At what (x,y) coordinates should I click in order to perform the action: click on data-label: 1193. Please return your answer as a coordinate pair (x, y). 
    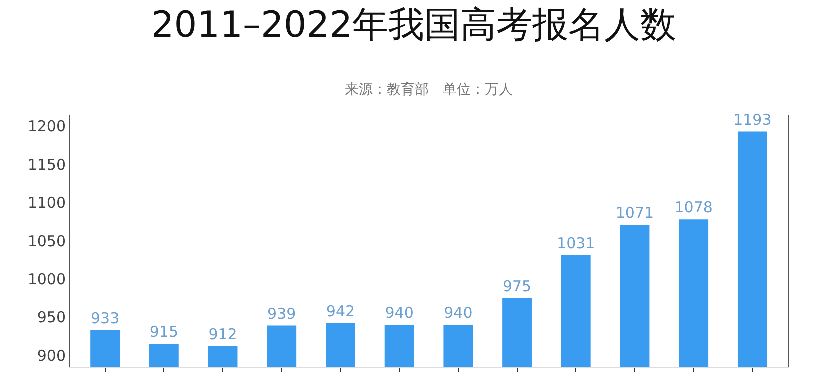
    Looking at the image, I should click on (753, 119).